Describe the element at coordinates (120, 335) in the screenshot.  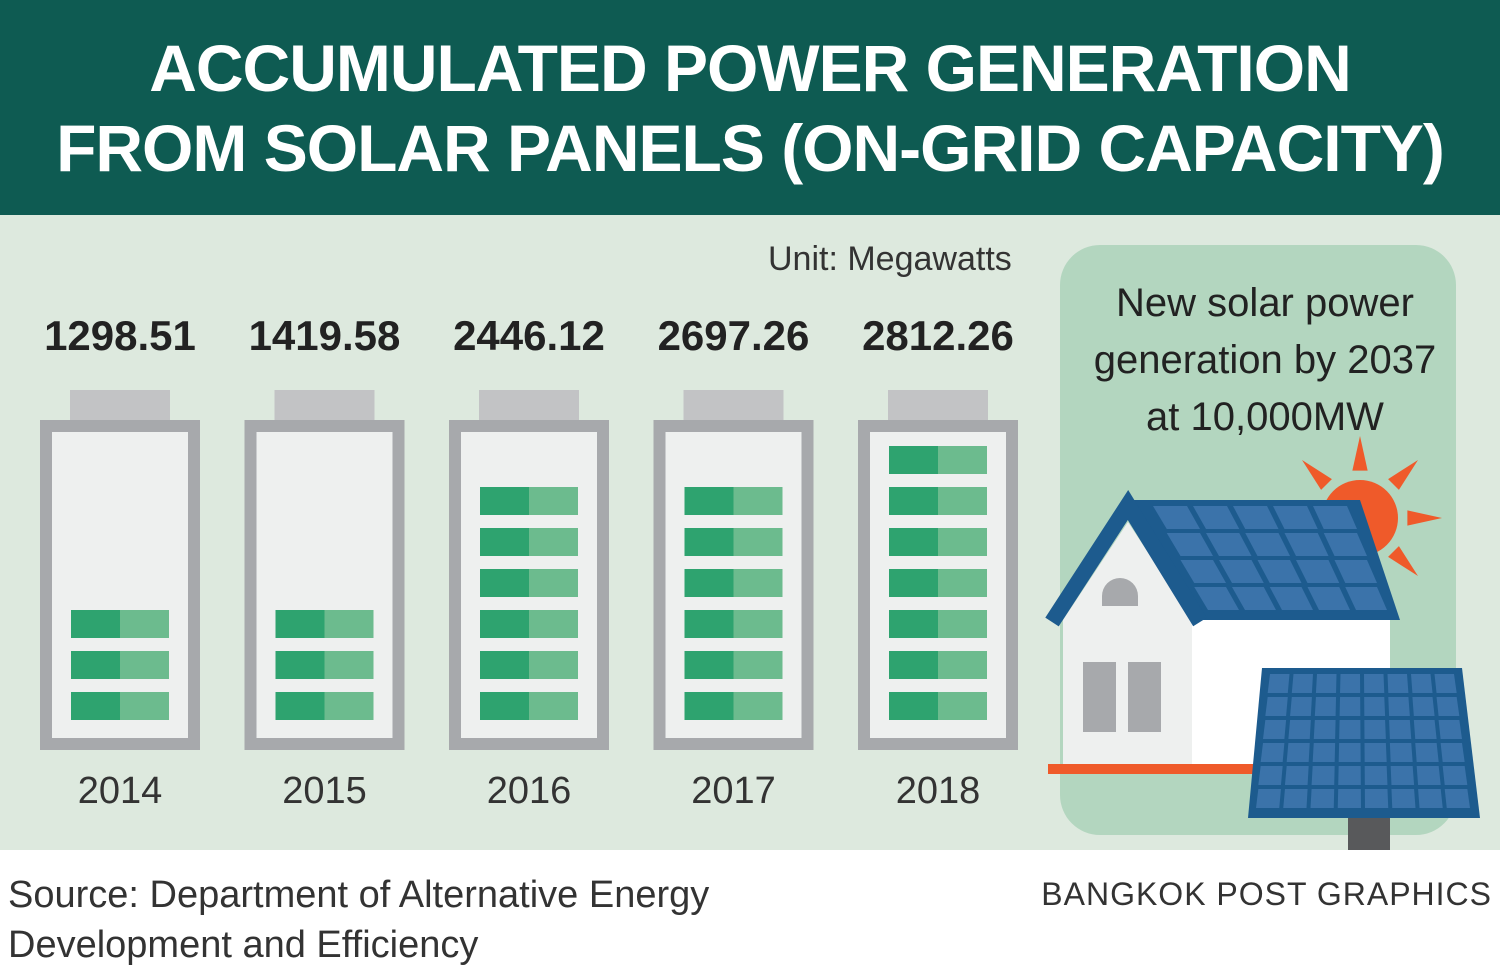
I see `data-label: 1298.51` at that location.